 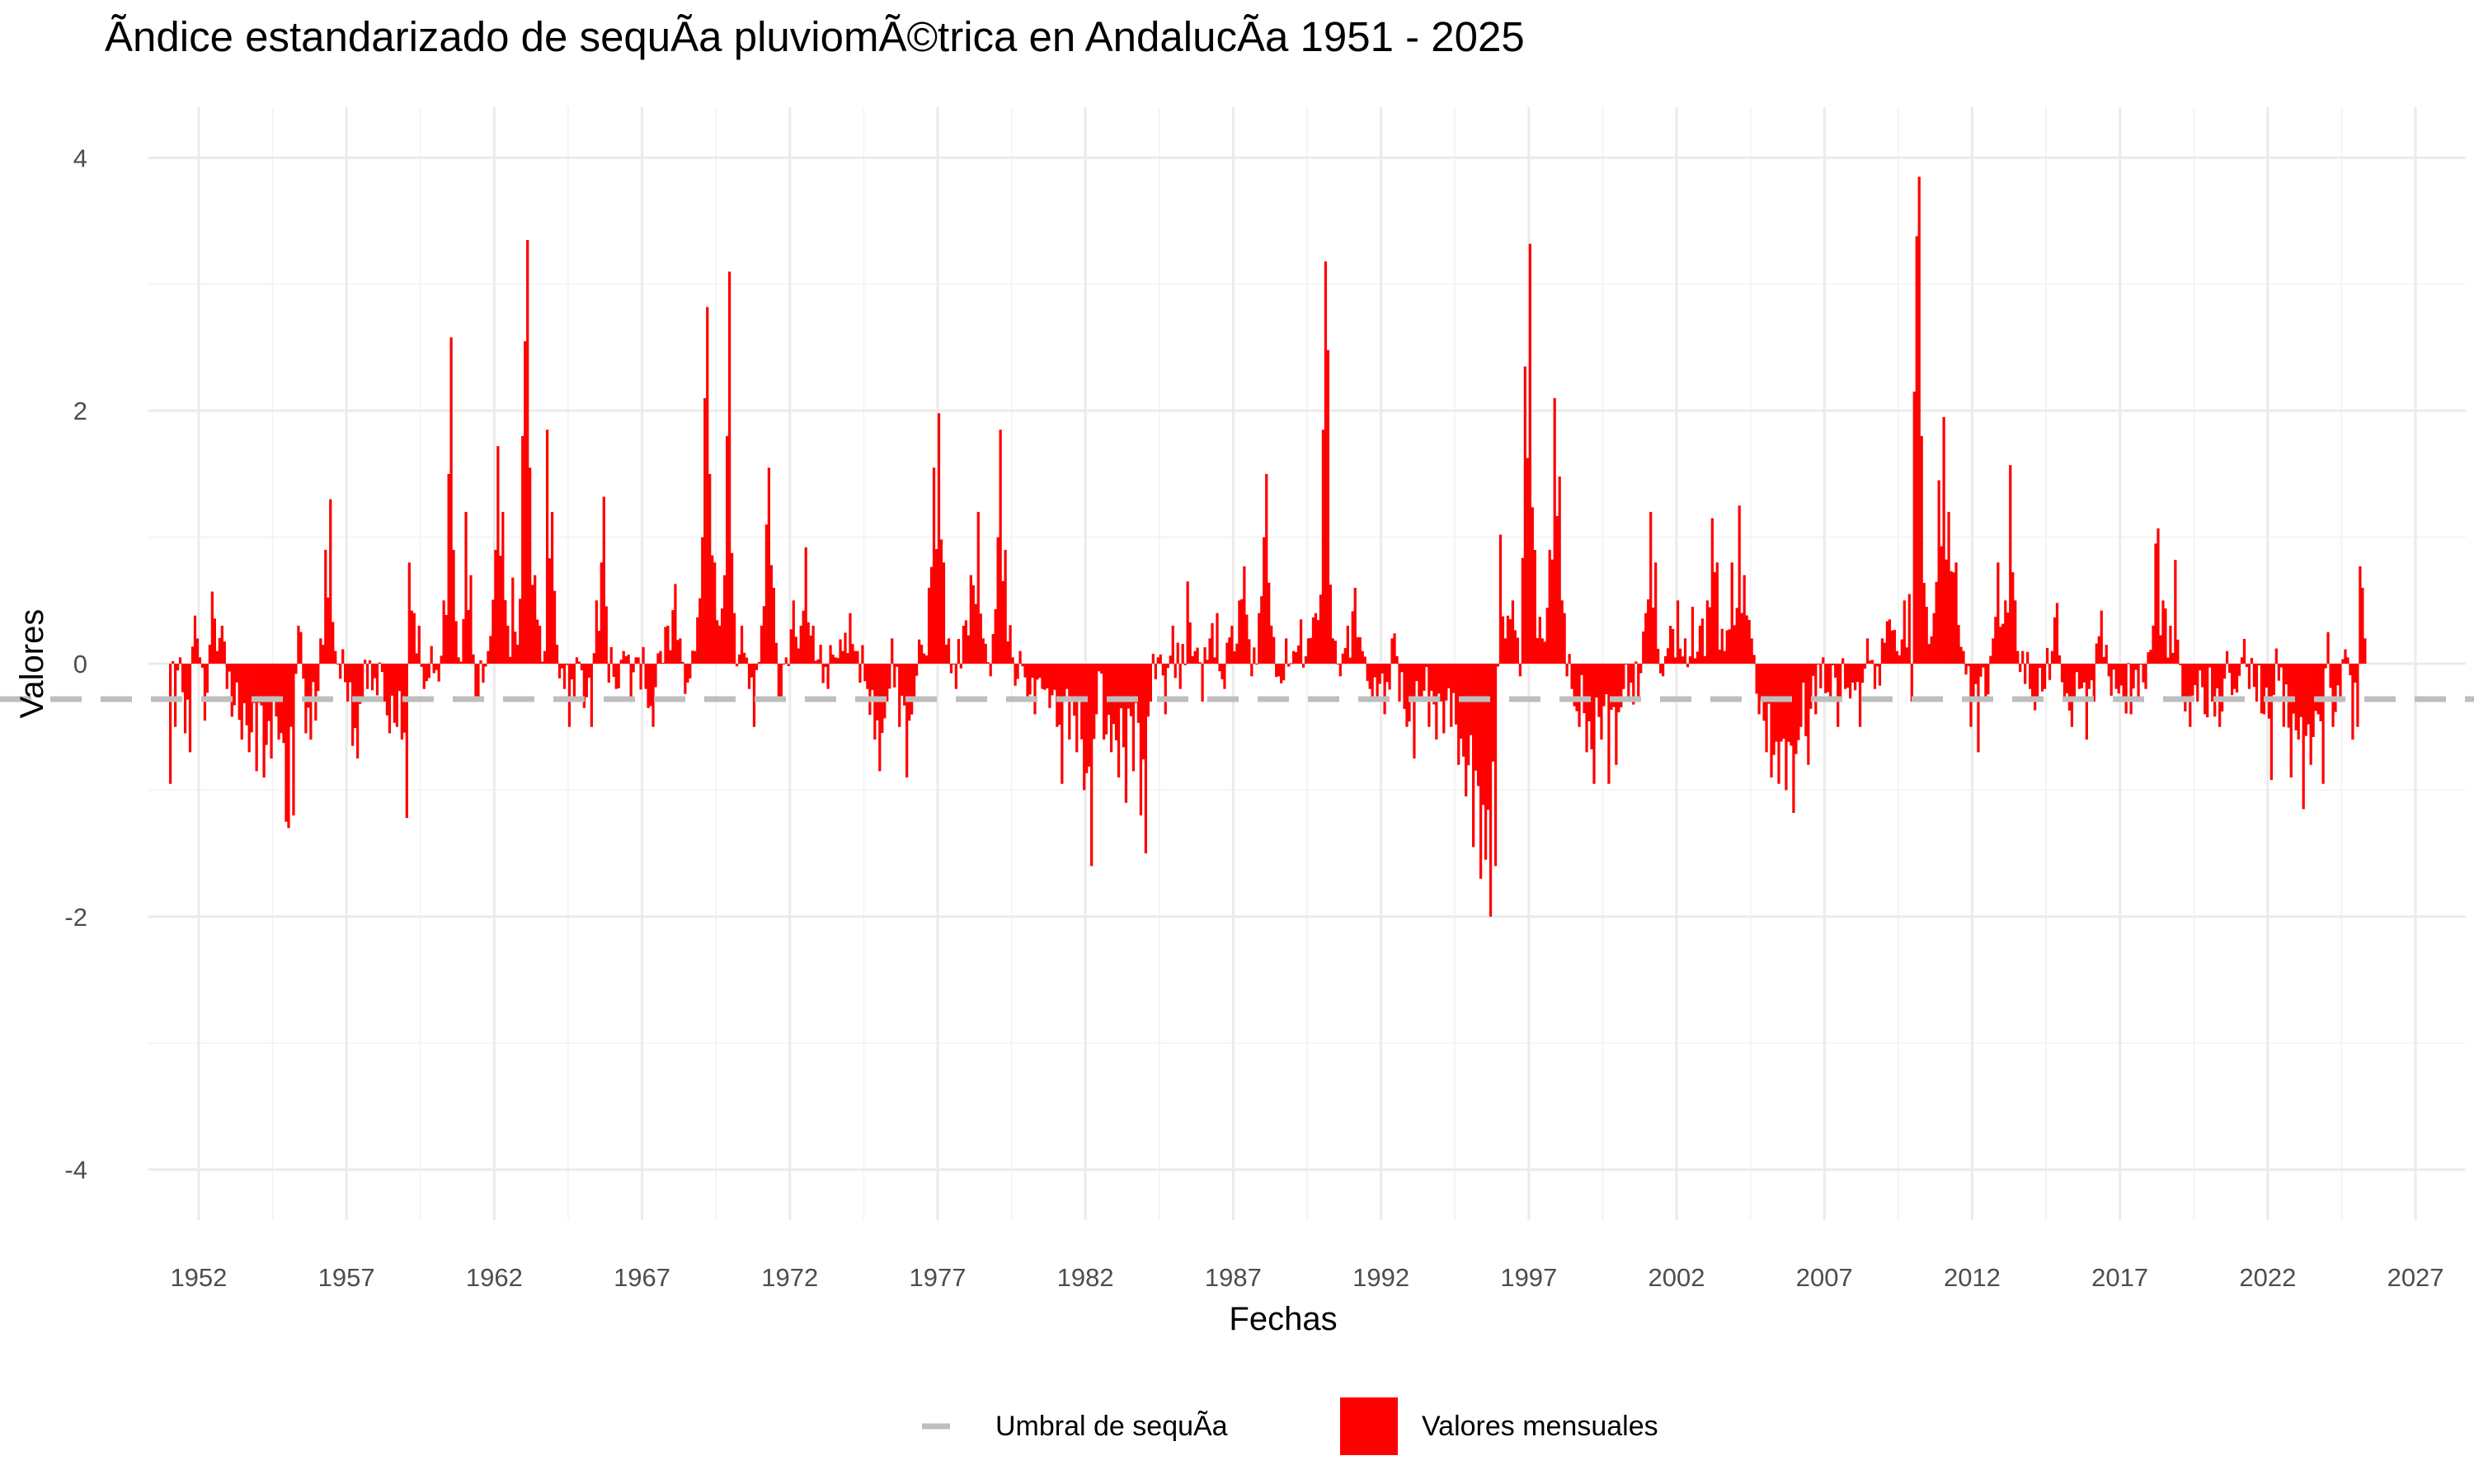 What do you see at coordinates (32, 664) in the screenshot?
I see `y-axis-title: Valores` at bounding box center [32, 664].